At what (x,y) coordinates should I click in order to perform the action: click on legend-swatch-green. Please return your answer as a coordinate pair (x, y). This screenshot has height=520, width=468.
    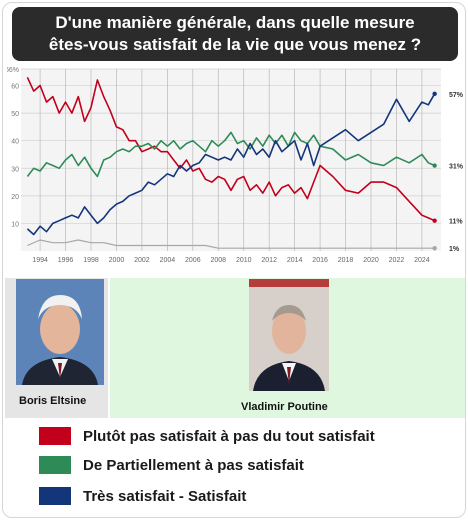
    Looking at the image, I should click on (55, 465).